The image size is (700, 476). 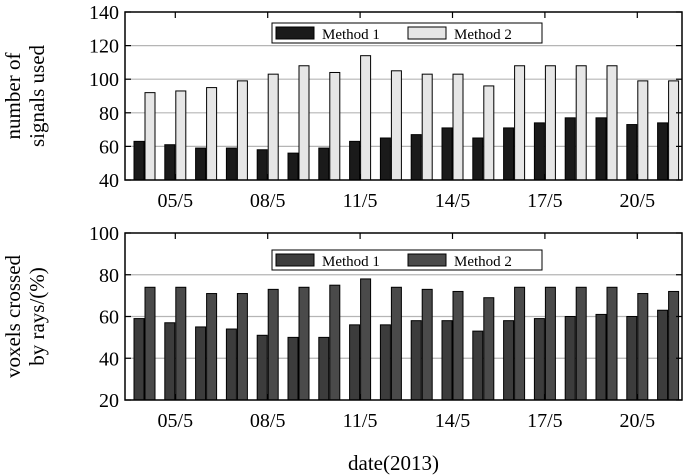 What do you see at coordinates (109, 401) in the screenshot?
I see `y-tick-label: 20` at bounding box center [109, 401].